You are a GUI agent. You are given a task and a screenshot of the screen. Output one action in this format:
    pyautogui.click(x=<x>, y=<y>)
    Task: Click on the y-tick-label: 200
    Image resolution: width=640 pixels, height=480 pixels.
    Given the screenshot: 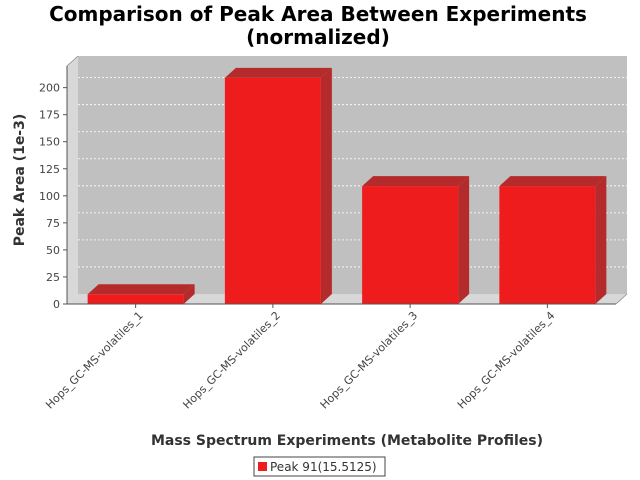 What is the action you would take?
    pyautogui.click(x=49, y=88)
    